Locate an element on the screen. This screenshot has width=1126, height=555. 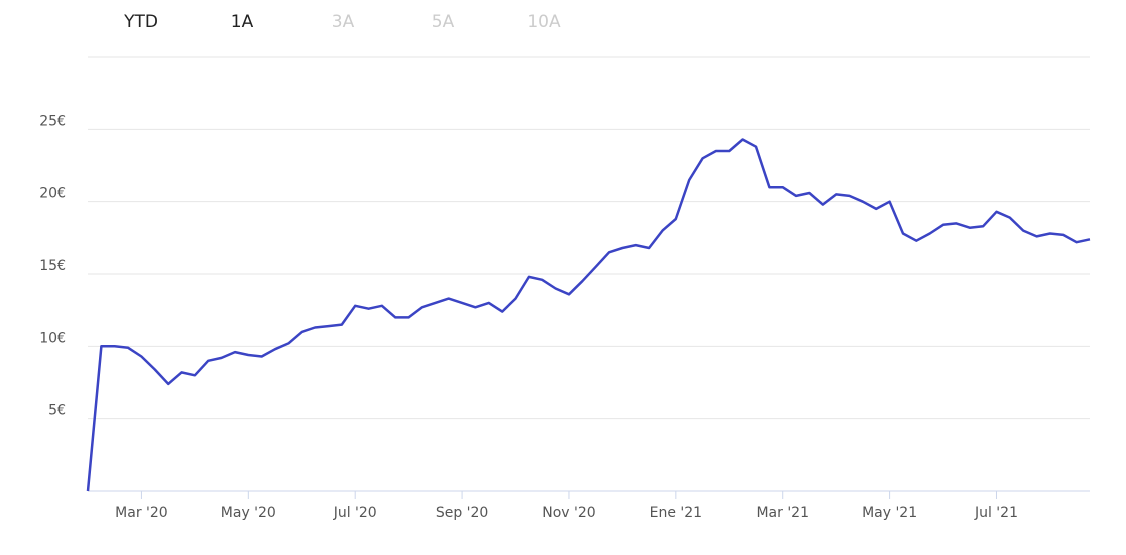
y-tick-label: 20€ is located at coordinates (52, 194).